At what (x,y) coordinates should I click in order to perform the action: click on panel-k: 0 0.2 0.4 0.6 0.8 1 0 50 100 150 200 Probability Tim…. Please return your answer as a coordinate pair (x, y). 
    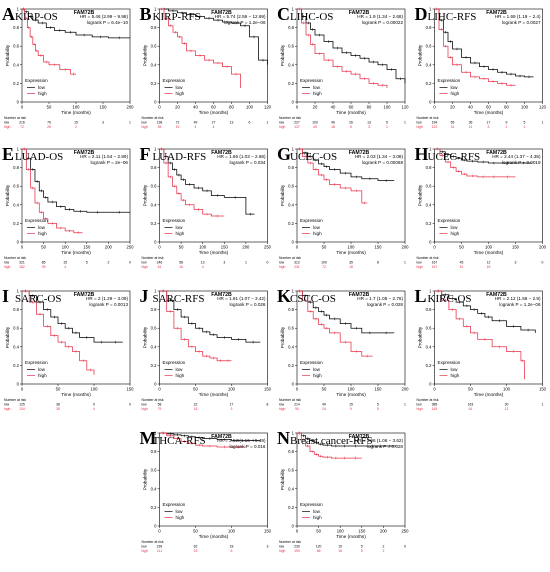
    Looking at the image, I should click on (343, 348).